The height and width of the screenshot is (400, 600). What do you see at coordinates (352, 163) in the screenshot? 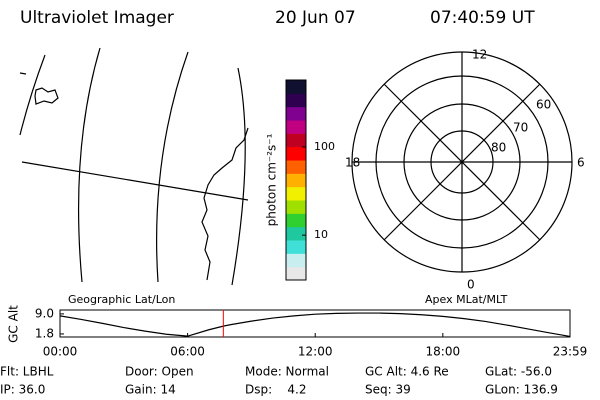
I see `mlt-label: 18` at bounding box center [352, 163].